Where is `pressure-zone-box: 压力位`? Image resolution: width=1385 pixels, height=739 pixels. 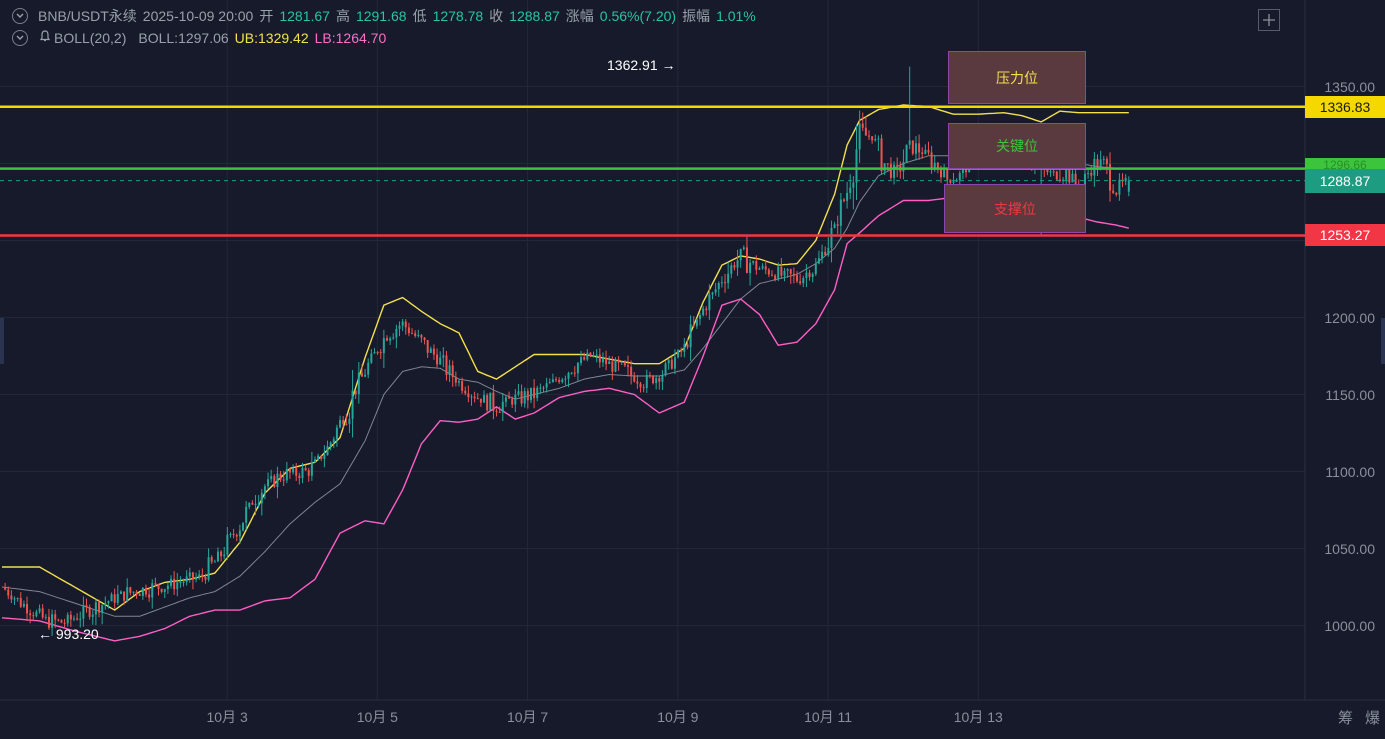 pressure-zone-box: 压力位 is located at coordinates (1017, 77).